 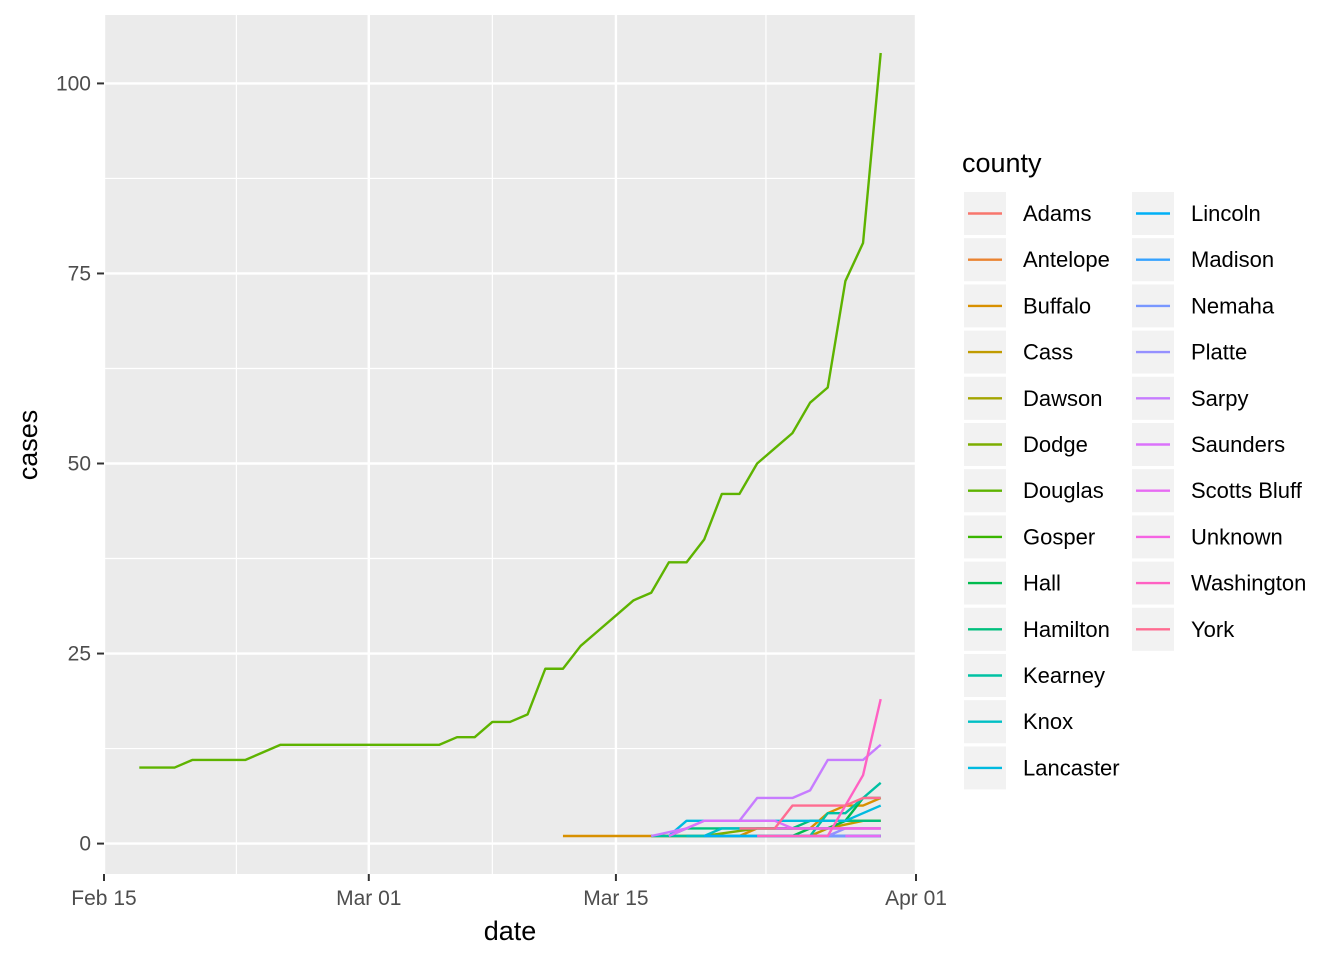 I want to click on legend-label-douglas: Douglas, so click(x=1063, y=490).